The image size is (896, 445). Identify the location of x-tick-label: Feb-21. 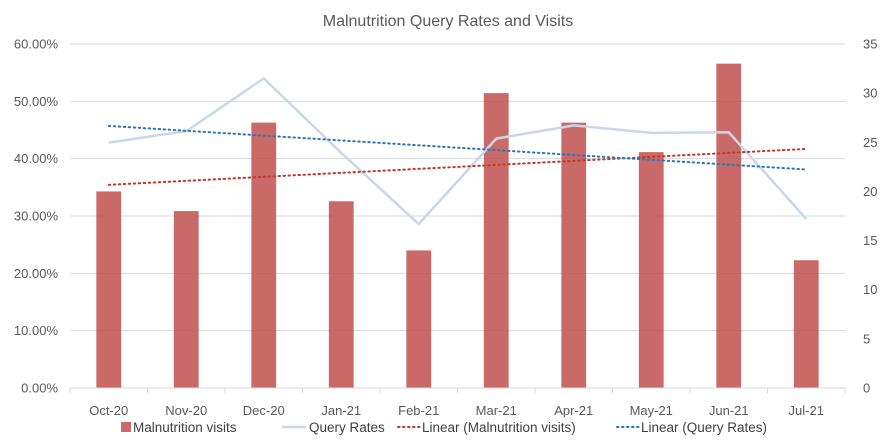
(418, 410).